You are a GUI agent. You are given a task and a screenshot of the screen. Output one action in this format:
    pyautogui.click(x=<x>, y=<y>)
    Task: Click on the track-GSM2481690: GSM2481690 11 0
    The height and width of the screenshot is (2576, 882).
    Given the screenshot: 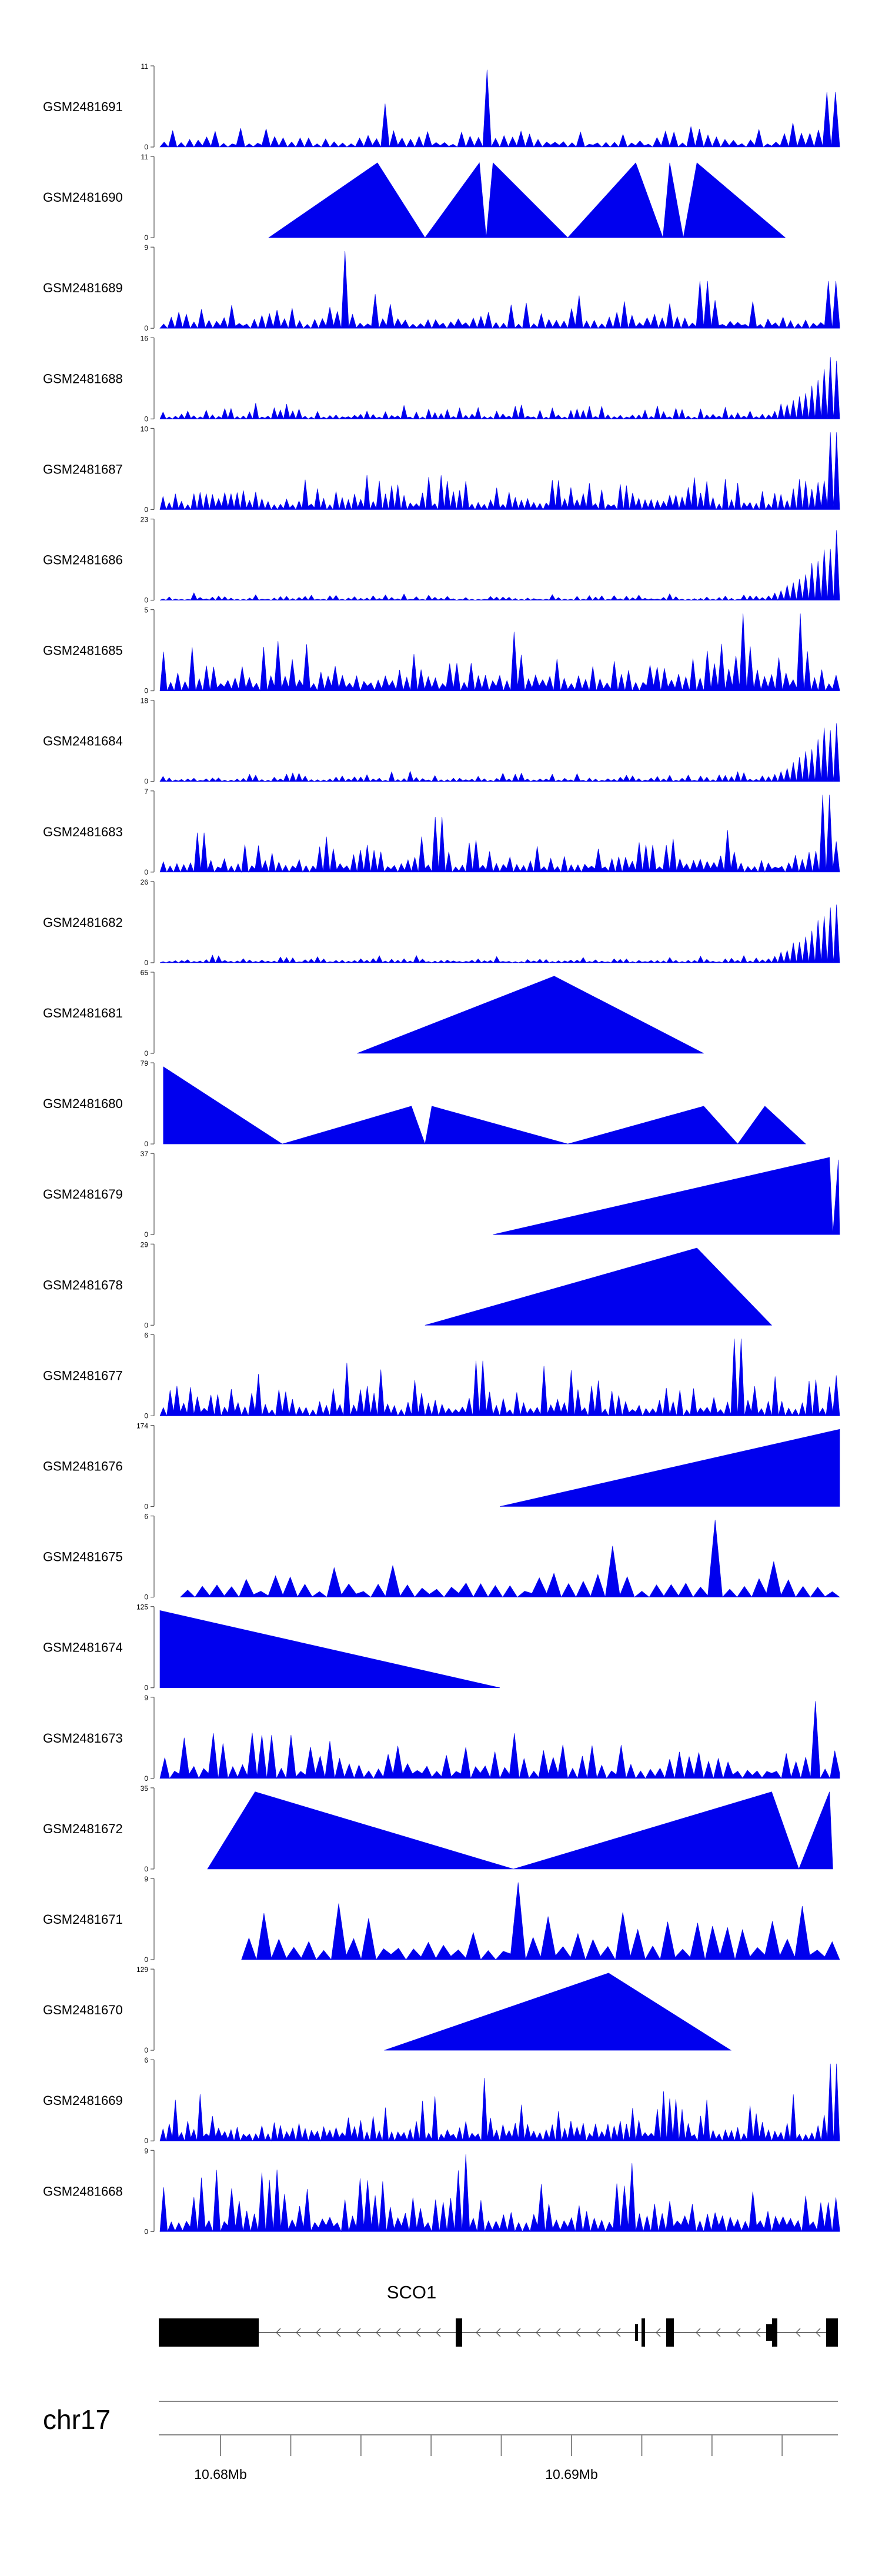 What is the action you would take?
    pyautogui.click(x=414, y=197)
    